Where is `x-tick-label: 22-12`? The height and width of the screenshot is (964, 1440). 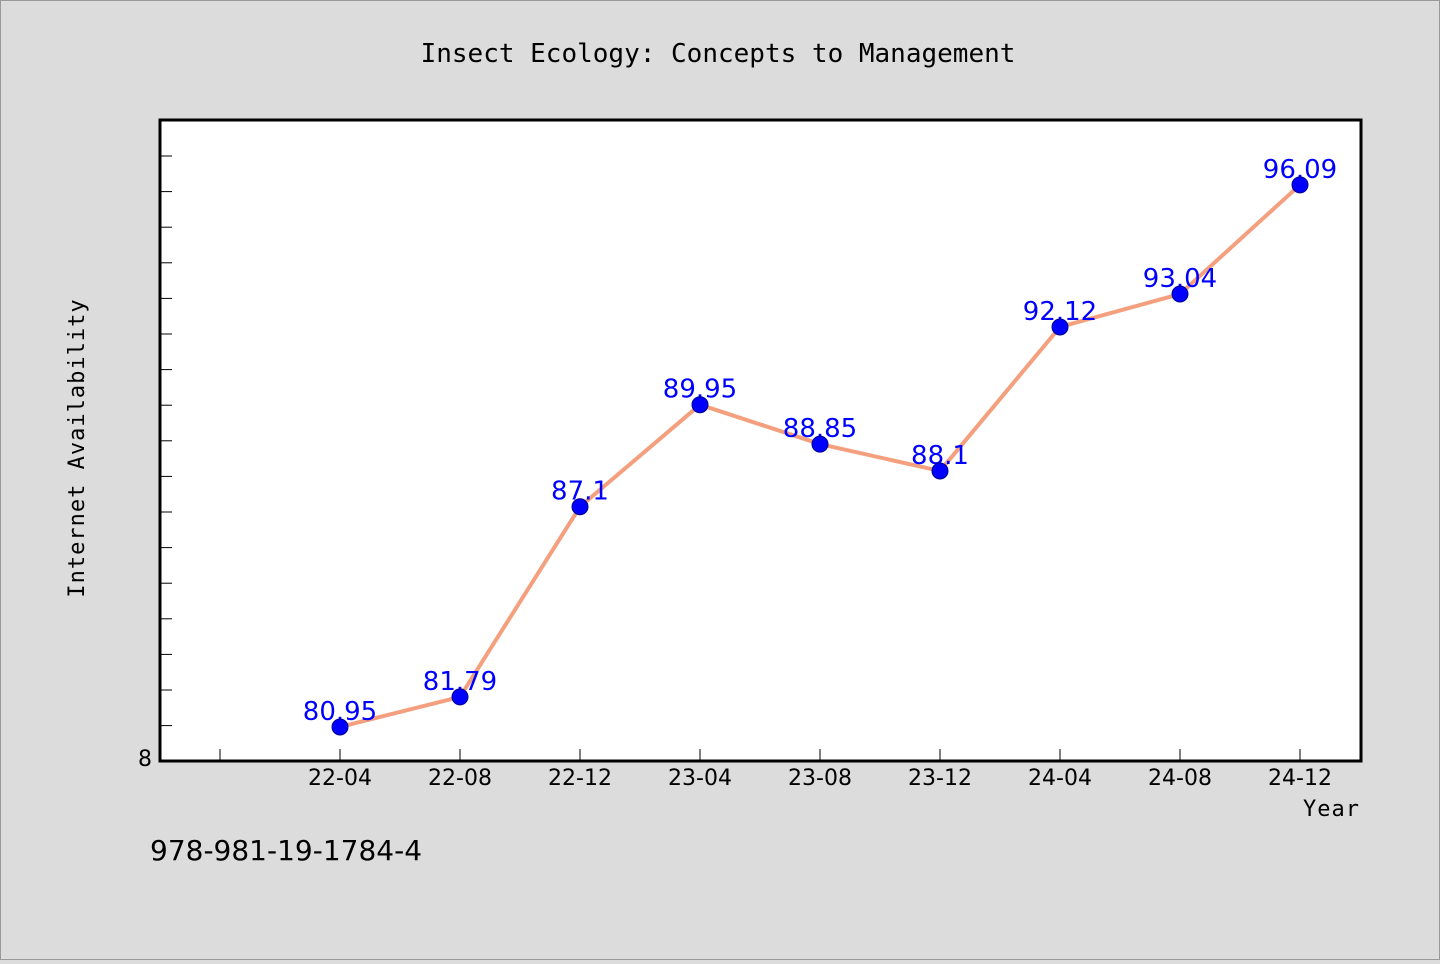 x-tick-label: 22-12 is located at coordinates (580, 778).